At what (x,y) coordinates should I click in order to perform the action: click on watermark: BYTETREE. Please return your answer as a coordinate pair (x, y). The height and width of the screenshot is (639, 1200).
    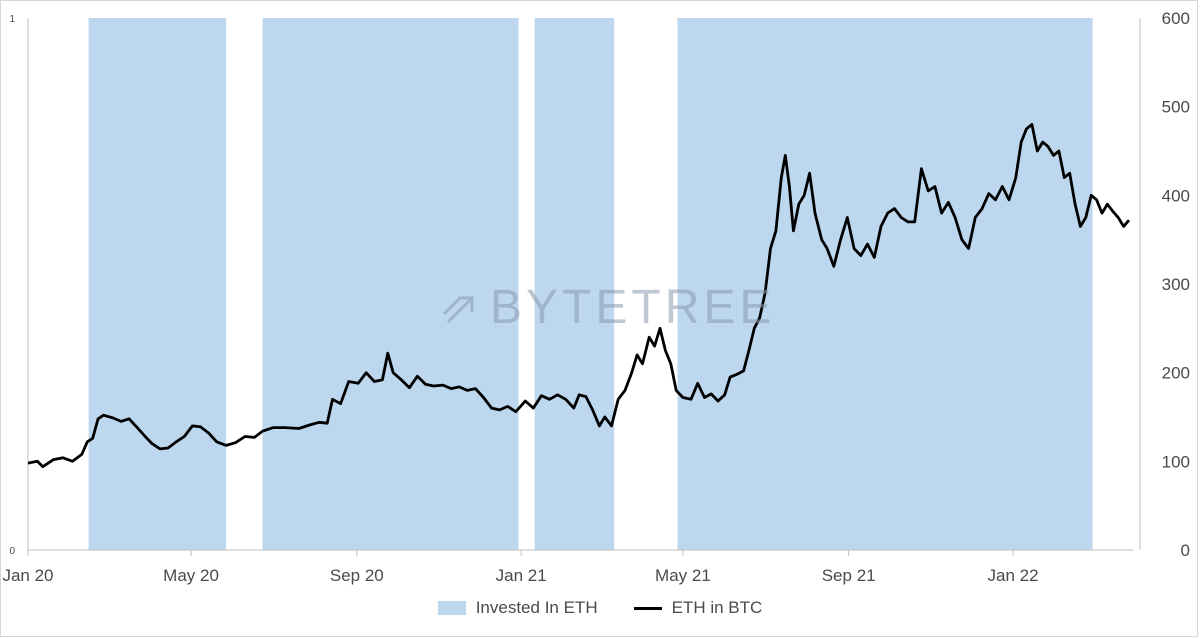
    Looking at the image, I should click on (607, 307).